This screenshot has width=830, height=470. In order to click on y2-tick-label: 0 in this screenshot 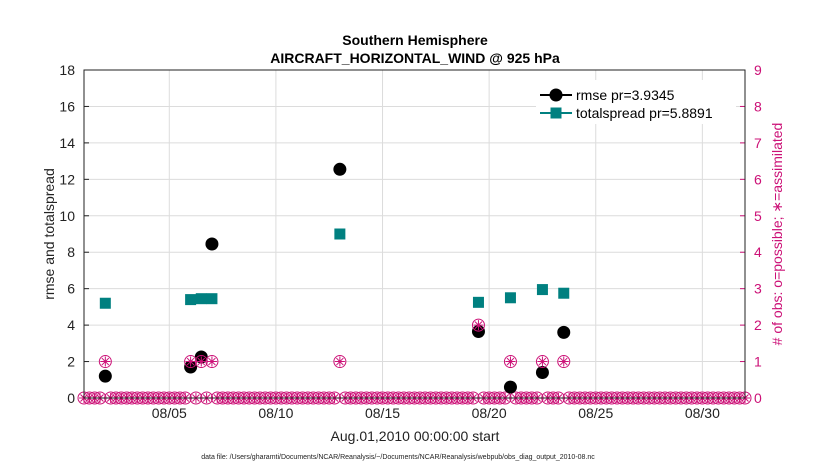, I will do `click(758, 398)`.